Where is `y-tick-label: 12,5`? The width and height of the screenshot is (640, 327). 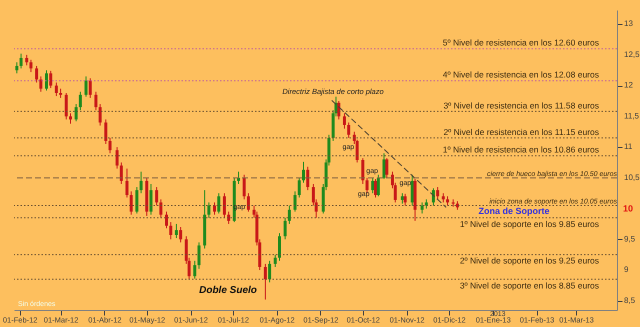 y-tick-label: 12,5 is located at coordinates (632, 54).